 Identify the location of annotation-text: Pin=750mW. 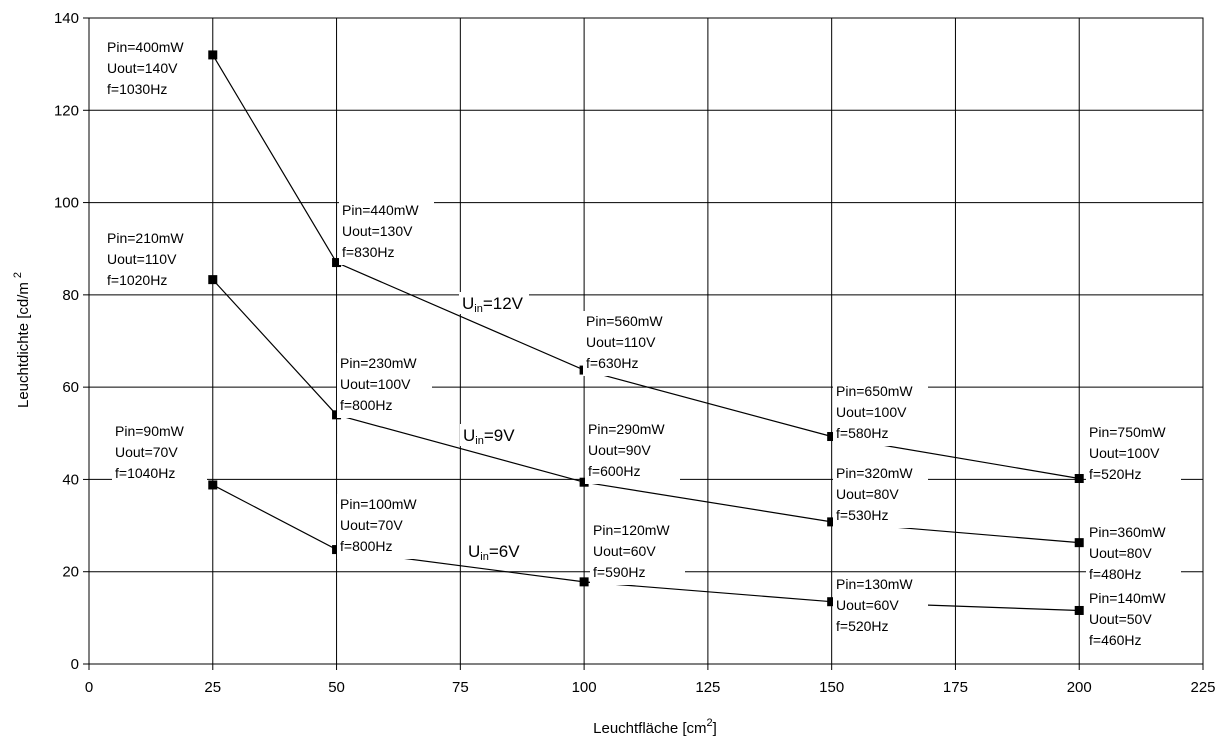
(1127, 432).